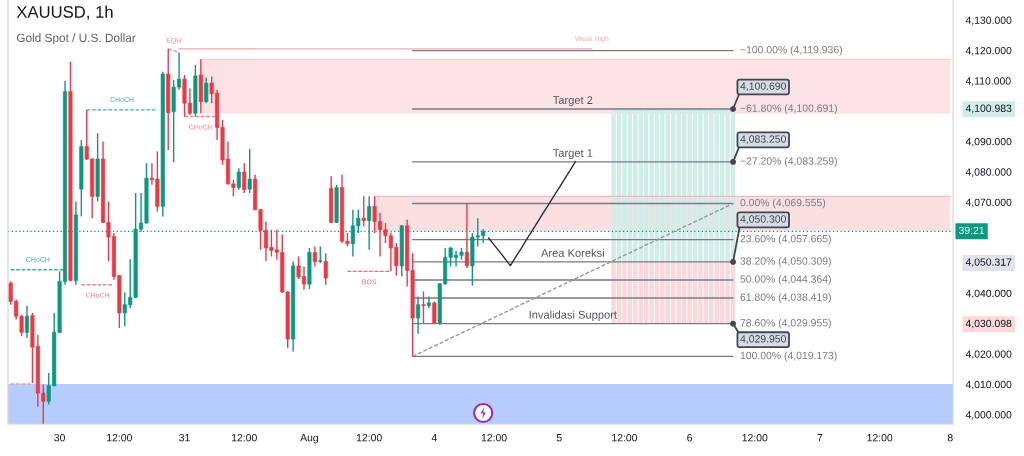  What do you see at coordinates (184, 438) in the screenshot?
I see `x-tick-label: 31` at bounding box center [184, 438].